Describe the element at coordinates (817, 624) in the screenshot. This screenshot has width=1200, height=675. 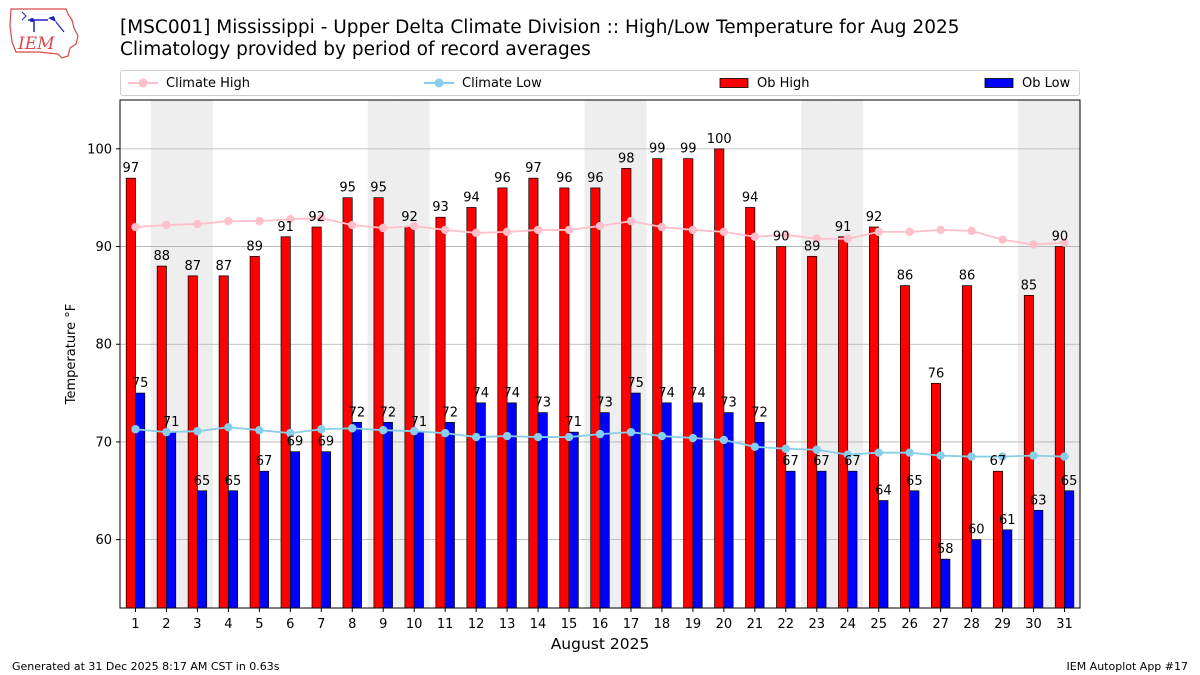
I see `x-tick-label: 23` at that location.